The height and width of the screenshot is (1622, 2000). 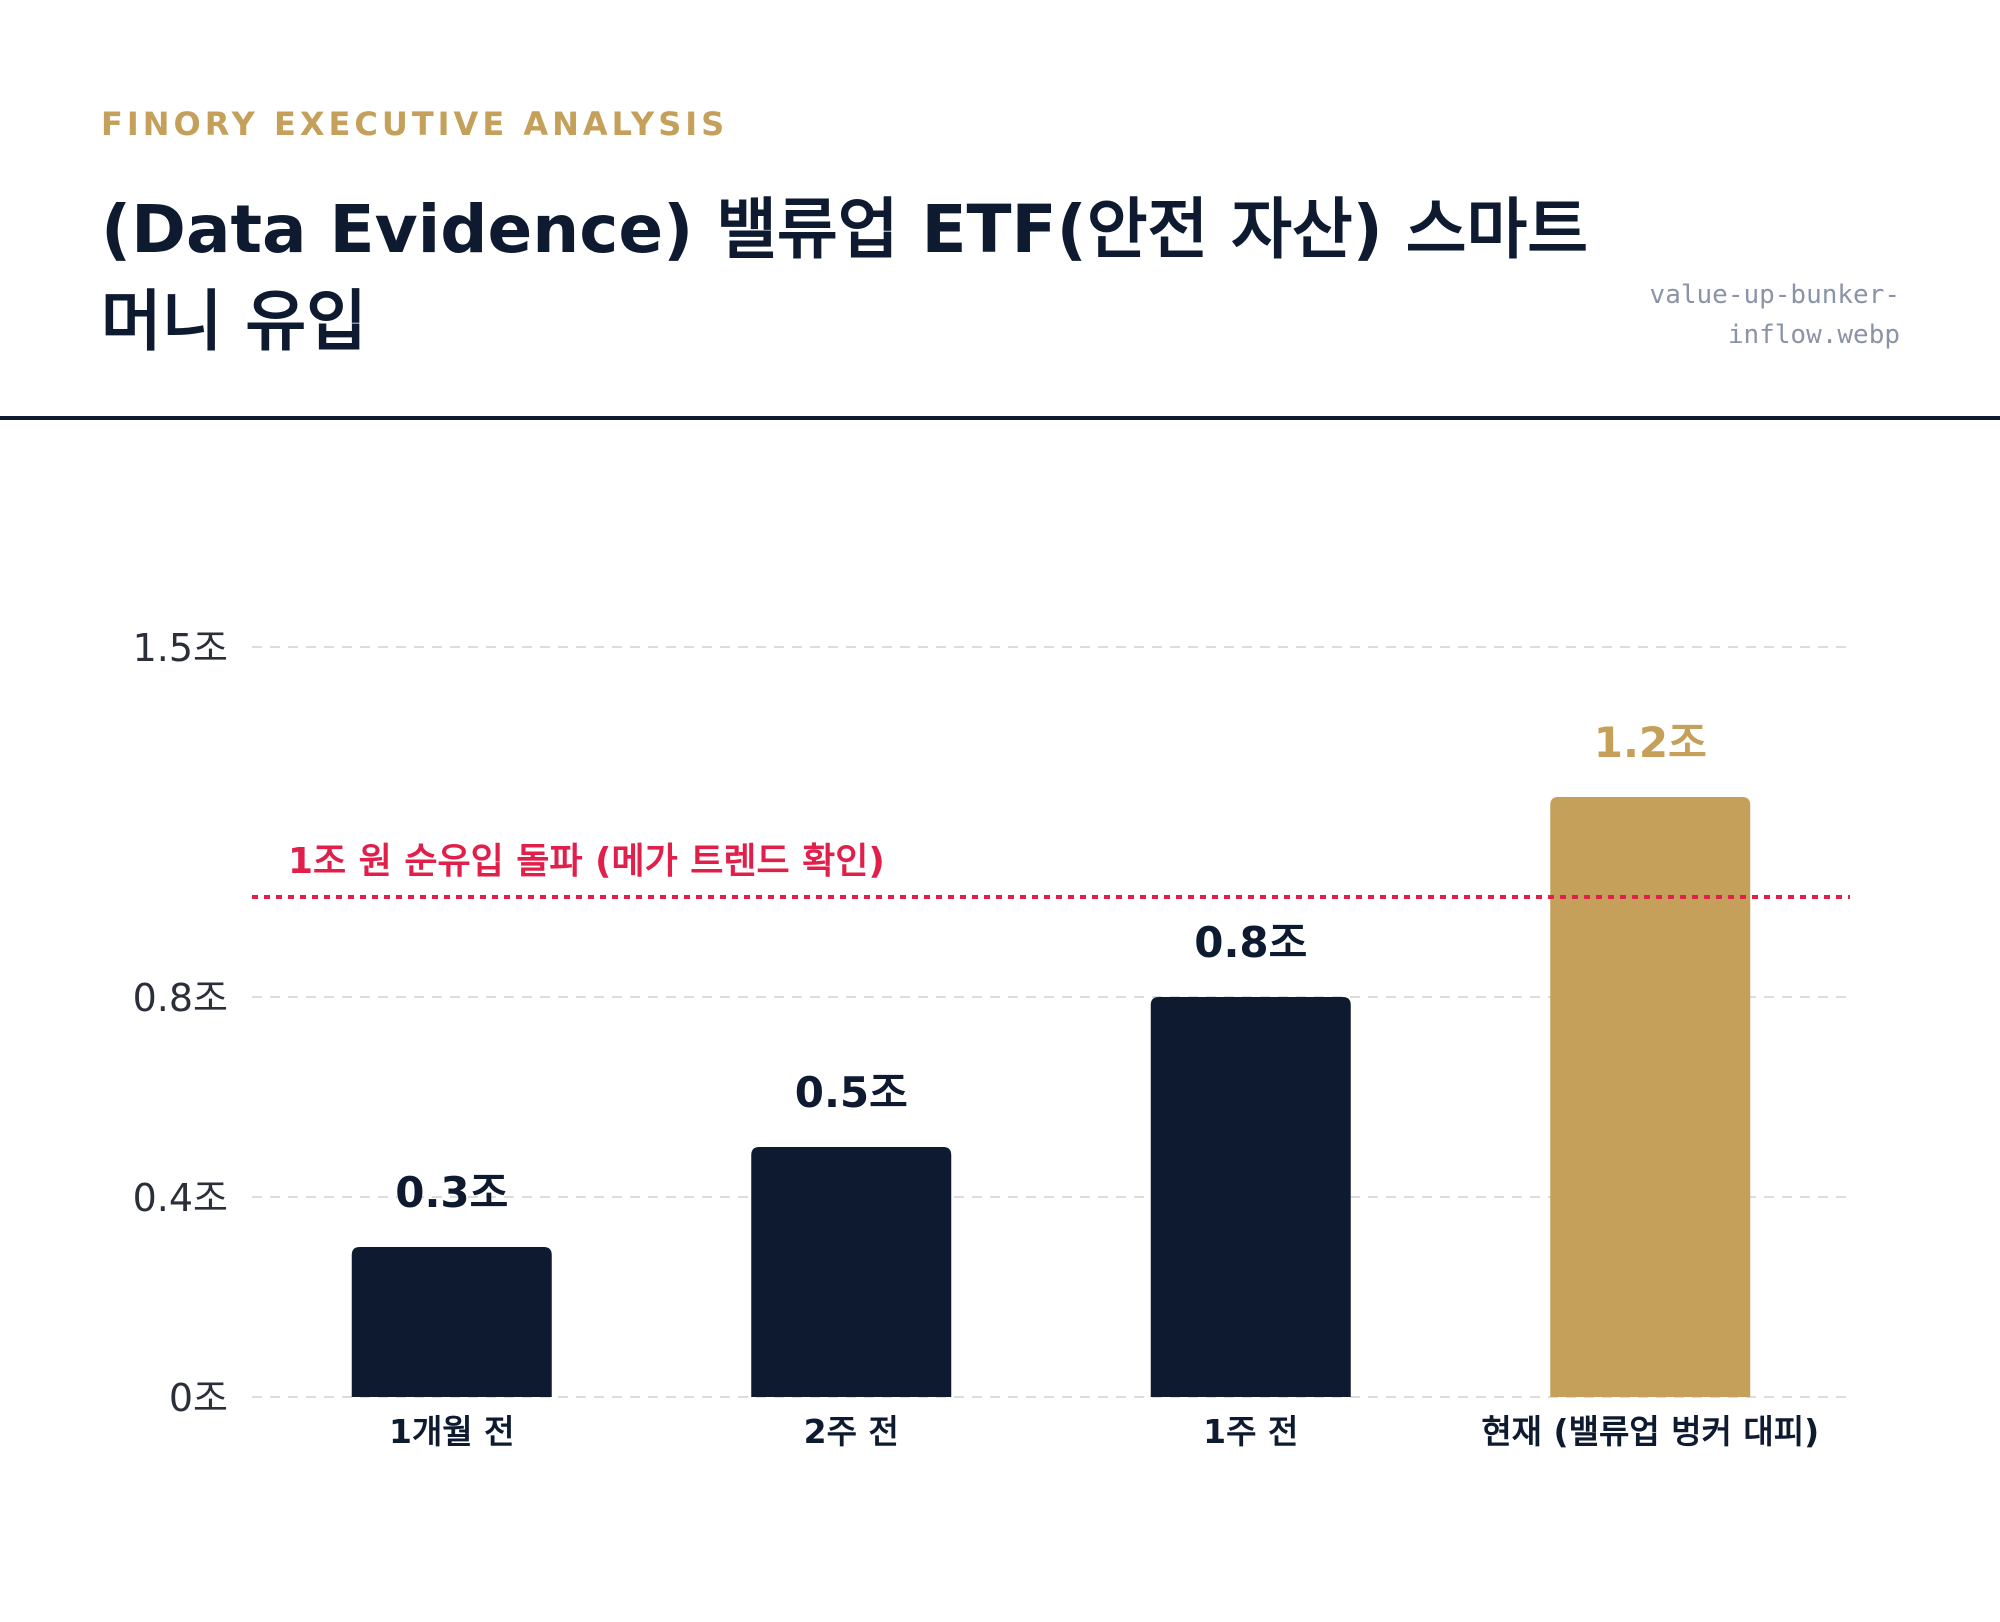 I want to click on x-tick-label: 1주 전, so click(x=1250, y=1431).